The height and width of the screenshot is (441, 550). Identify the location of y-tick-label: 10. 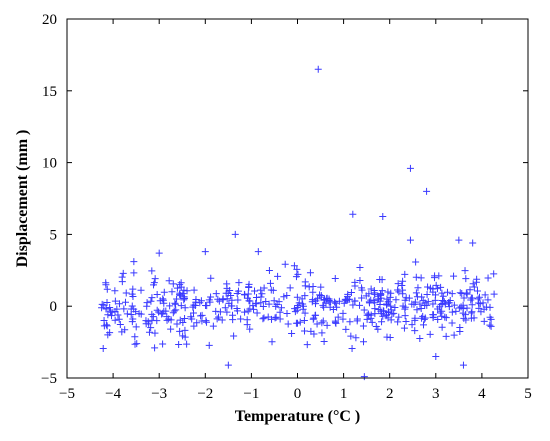
(49, 164).